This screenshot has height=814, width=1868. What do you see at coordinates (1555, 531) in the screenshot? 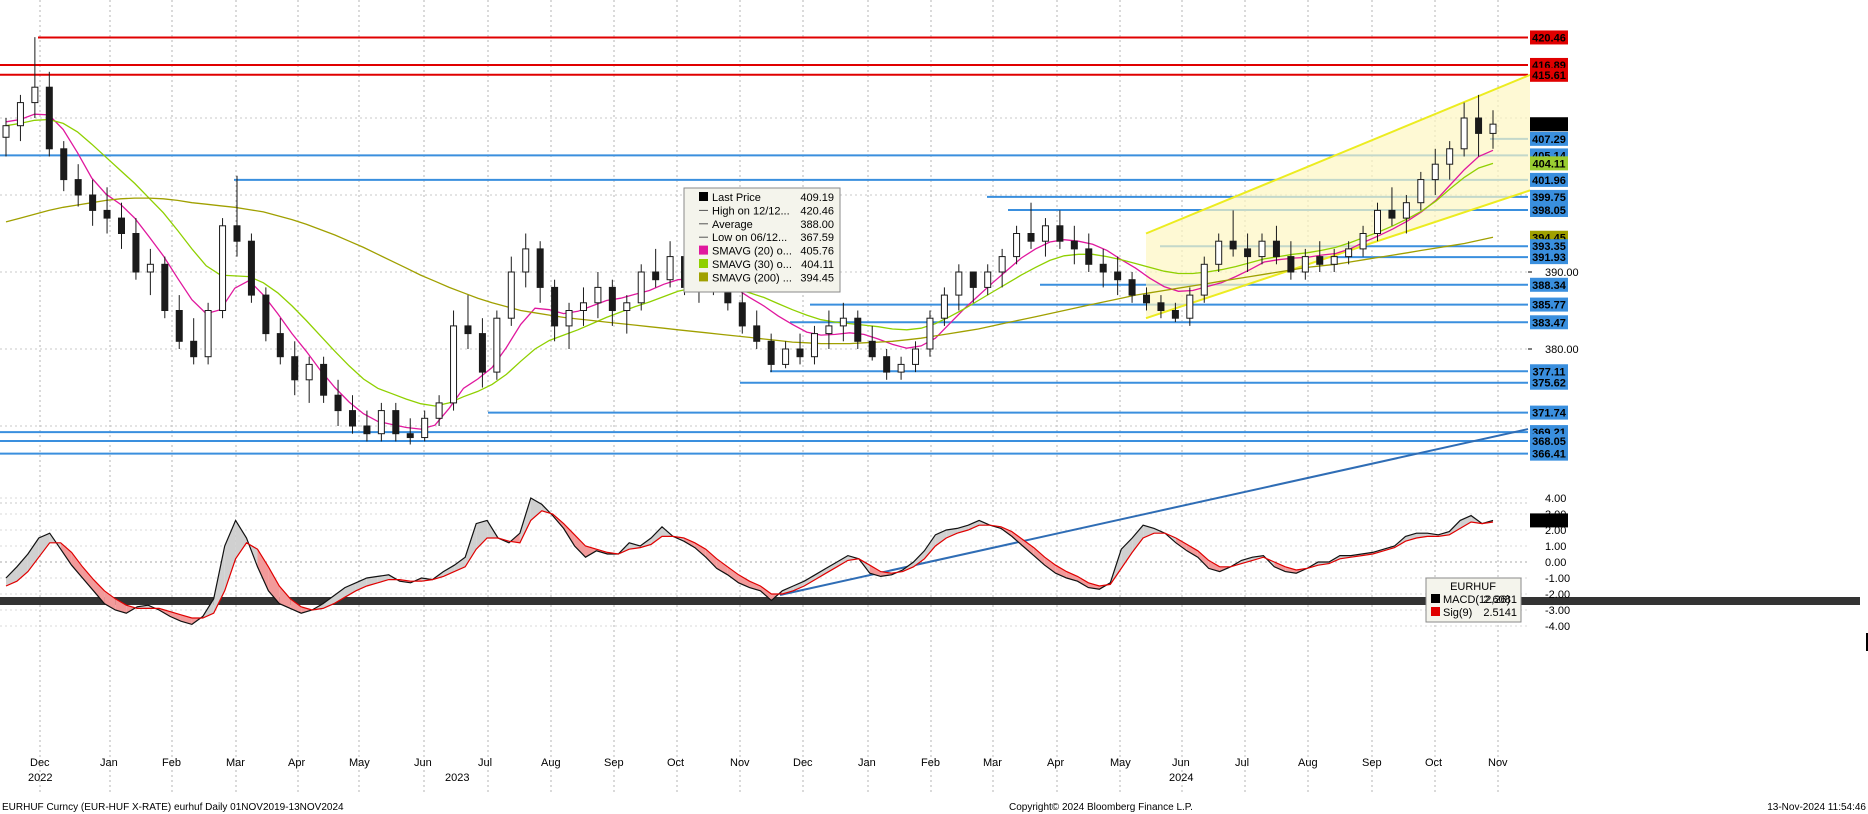
I see `macd-tick-label-2: 2.00` at bounding box center [1555, 531].